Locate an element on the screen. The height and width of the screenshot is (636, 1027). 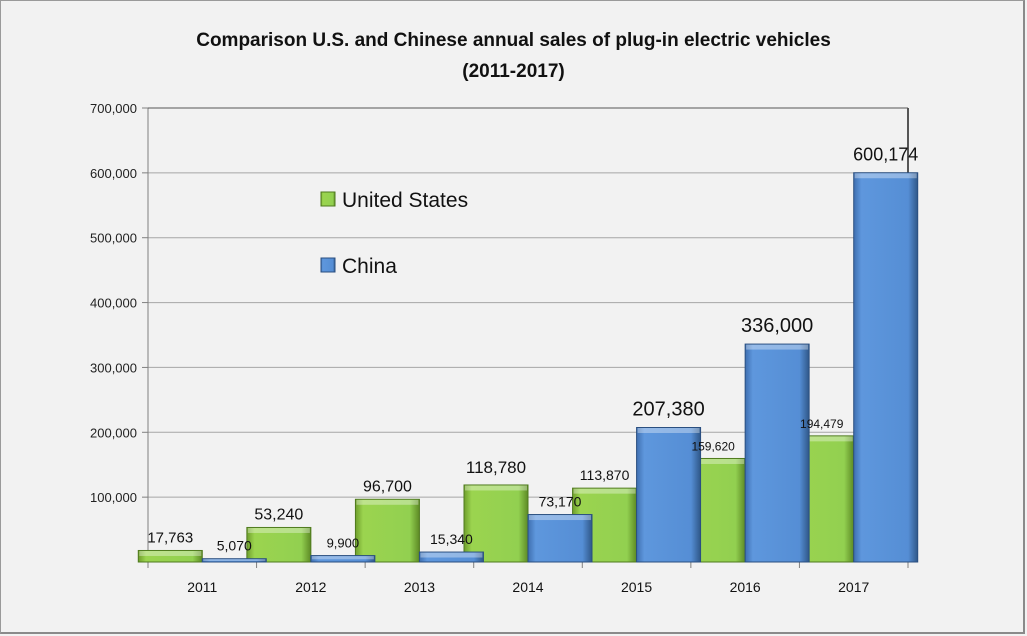
y-tick-label: 100,000 is located at coordinates (113, 497).